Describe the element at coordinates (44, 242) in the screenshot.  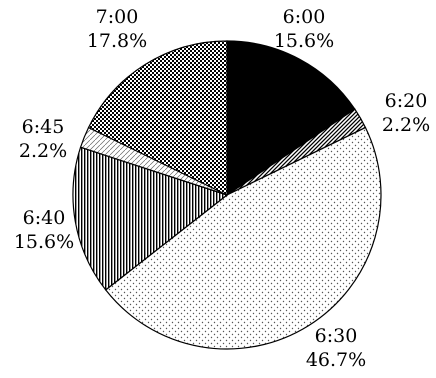
I see `slice-percent-640: 15.6%` at that location.